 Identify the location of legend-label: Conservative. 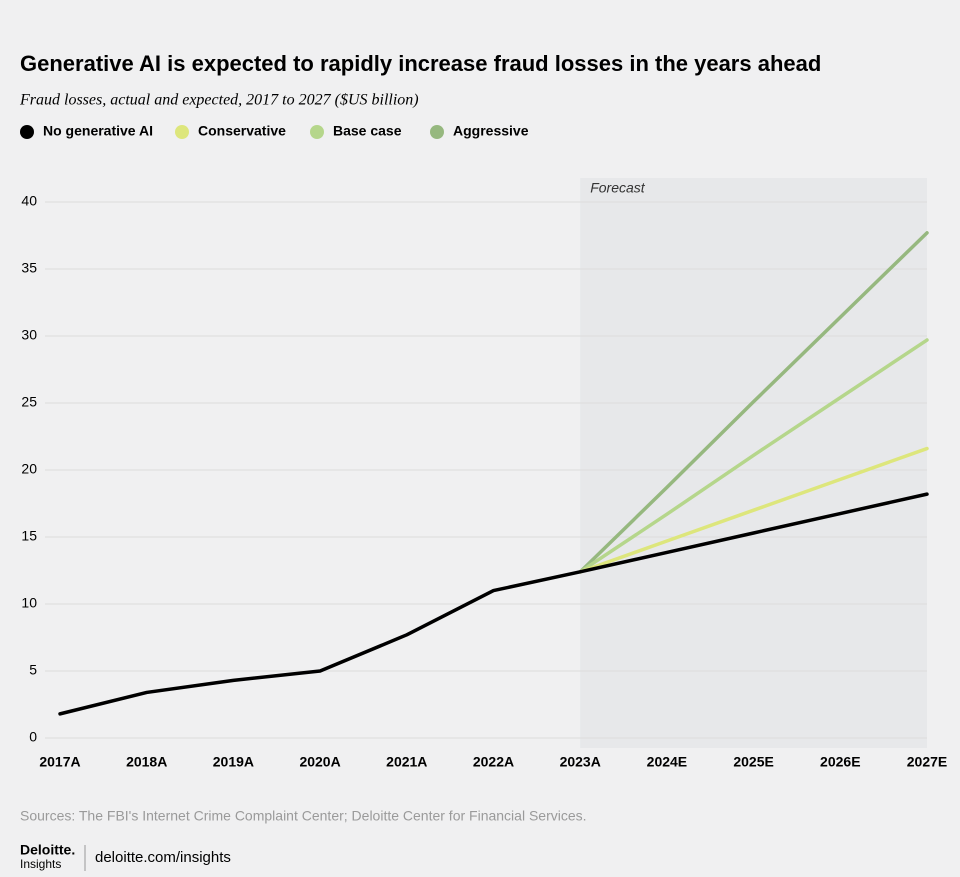
(242, 131).